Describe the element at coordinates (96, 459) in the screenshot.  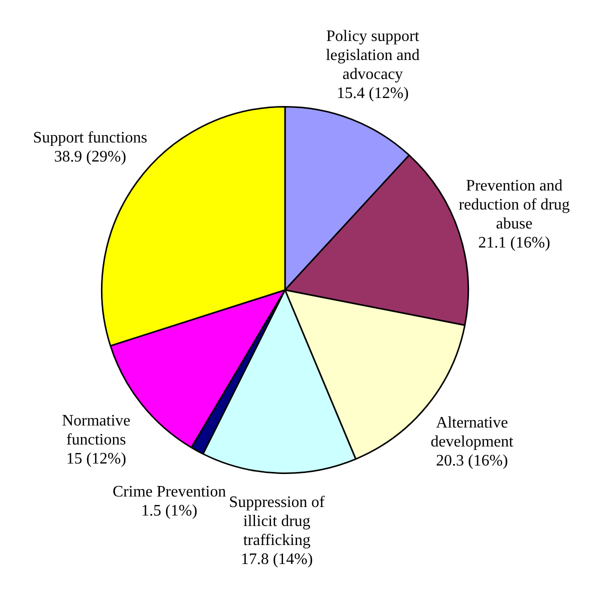
I see `data-label: 15 (12%)` at that location.